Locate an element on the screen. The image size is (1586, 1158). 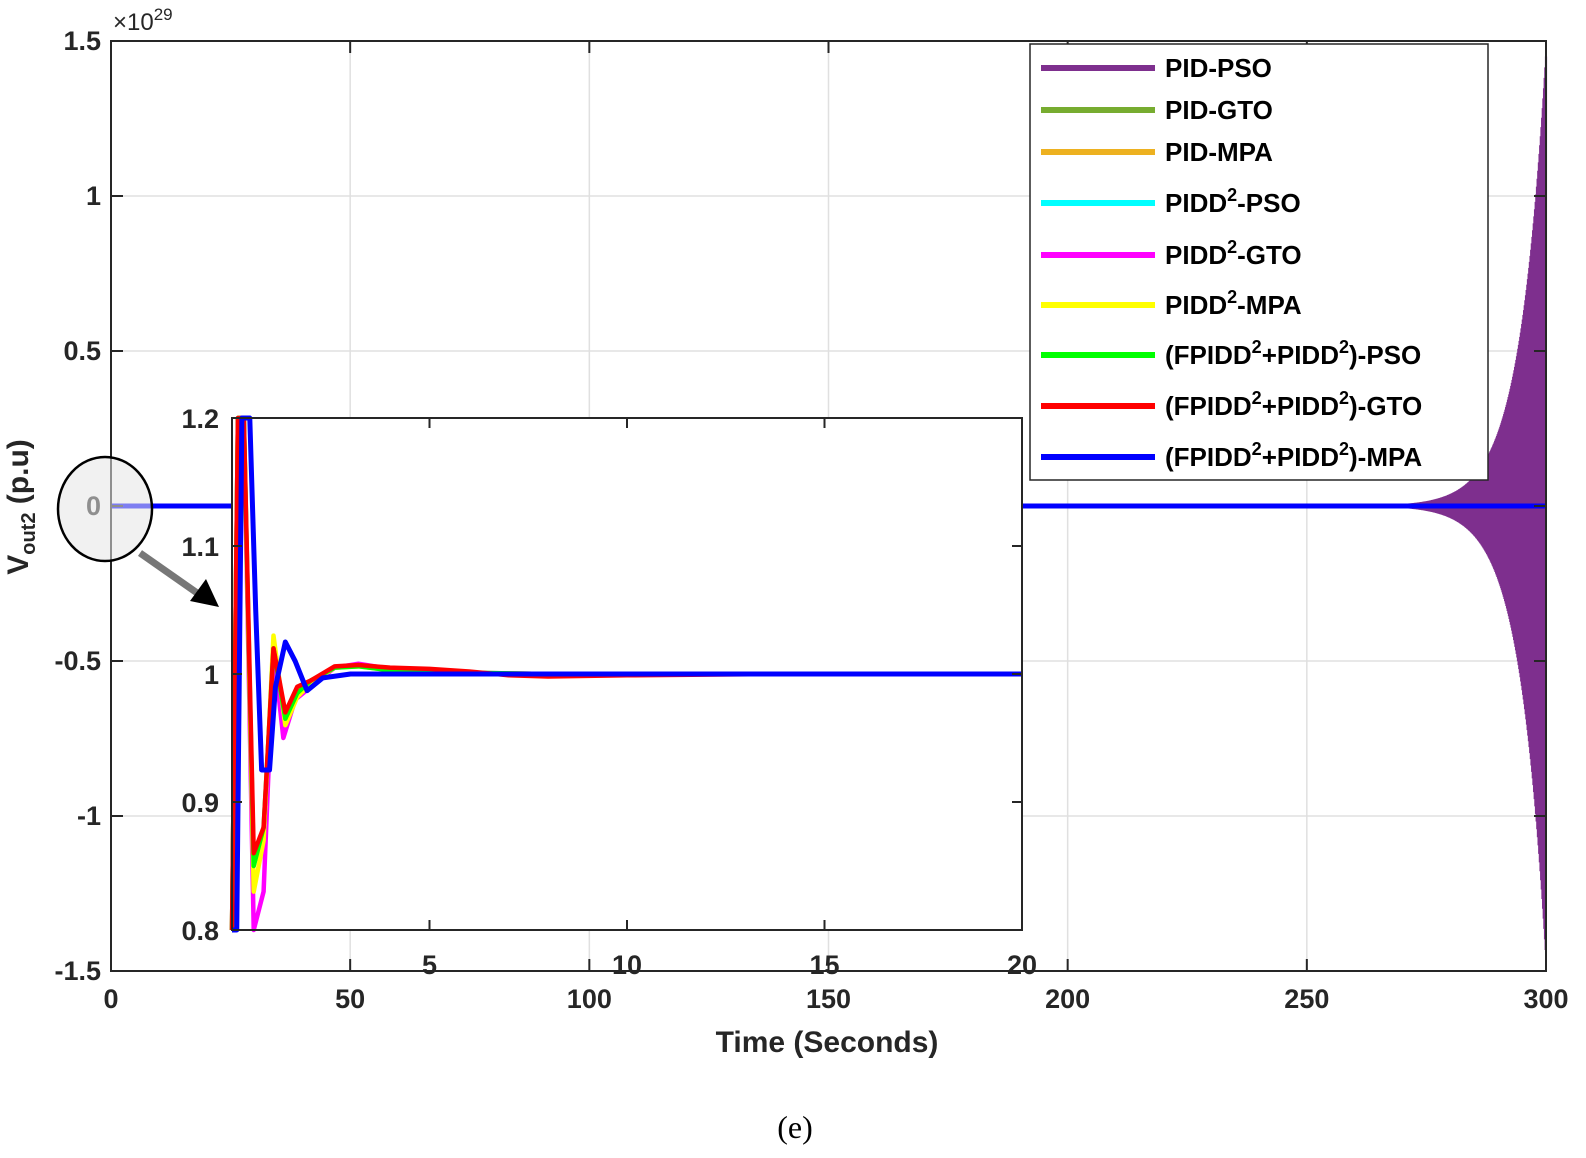
legend-label-PIDD2-MPA: PIDD2-MPA is located at coordinates (1233, 303).